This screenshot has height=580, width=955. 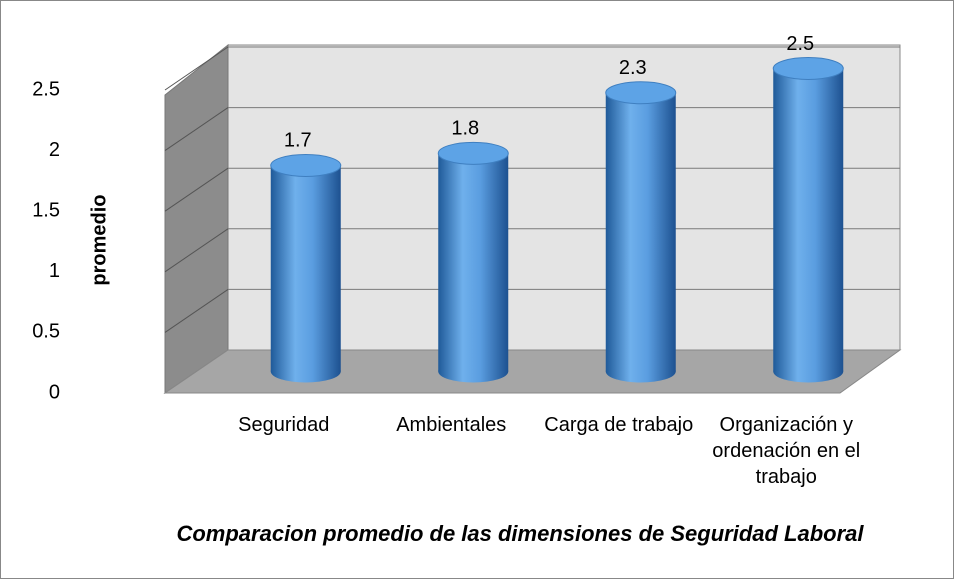 I want to click on y-axis-label: promedio, so click(x=99, y=239).